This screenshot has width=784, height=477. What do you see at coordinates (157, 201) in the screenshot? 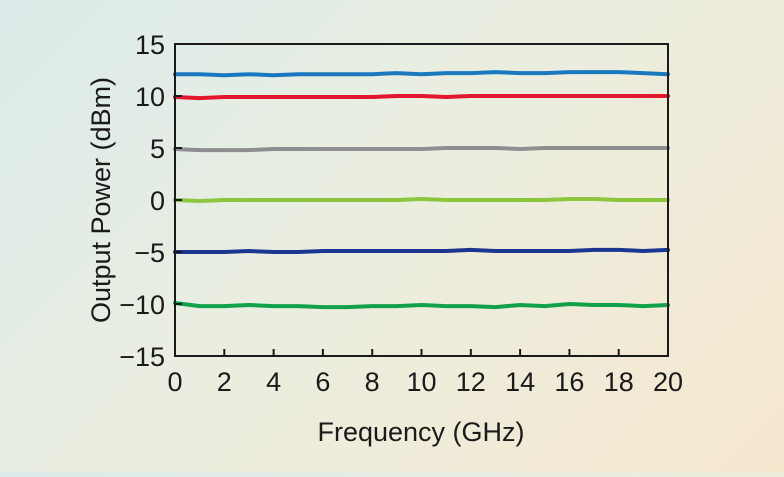
I see `y-tick-label: 0` at bounding box center [157, 201].